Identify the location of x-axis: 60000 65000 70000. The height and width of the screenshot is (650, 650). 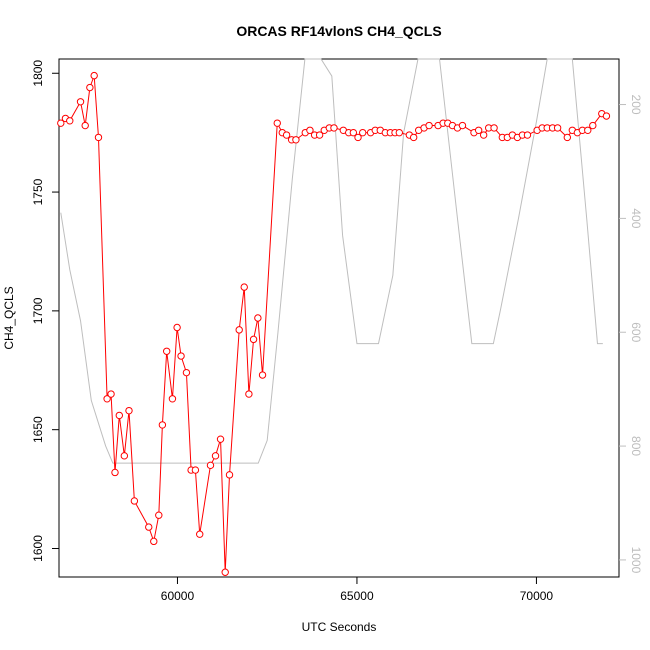
(357, 590).